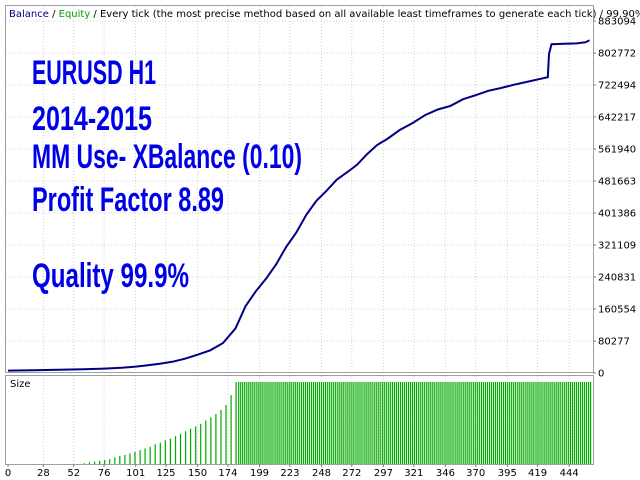  What do you see at coordinates (383, 473) in the screenshot?
I see `x-tick-label: 297` at bounding box center [383, 473].